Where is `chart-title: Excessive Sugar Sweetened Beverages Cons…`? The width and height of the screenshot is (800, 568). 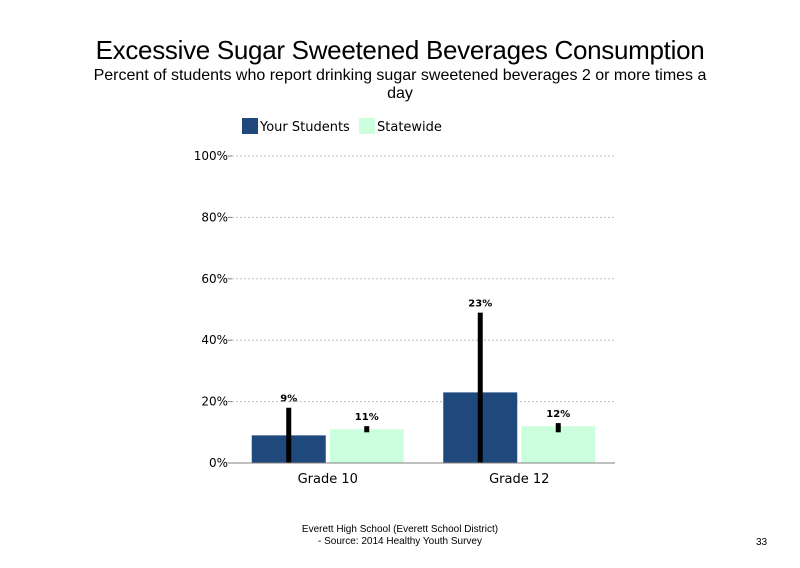 chart-title: Excessive Sugar Sweetened Beverages Cons… is located at coordinates (400, 50).